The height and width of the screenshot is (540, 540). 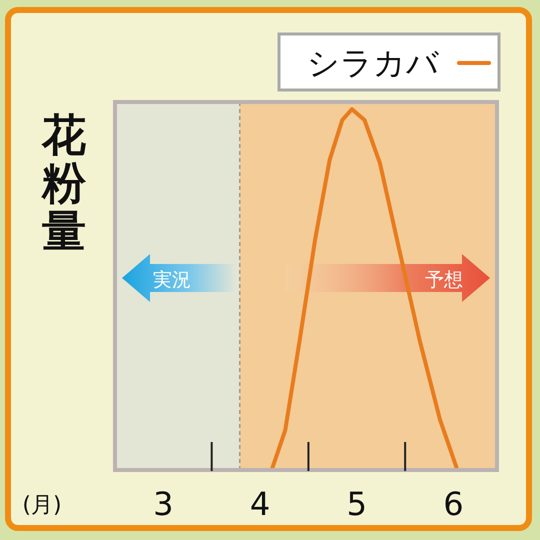 What do you see at coordinates (260, 504) in the screenshot?
I see `x-tick-label: 4` at bounding box center [260, 504].